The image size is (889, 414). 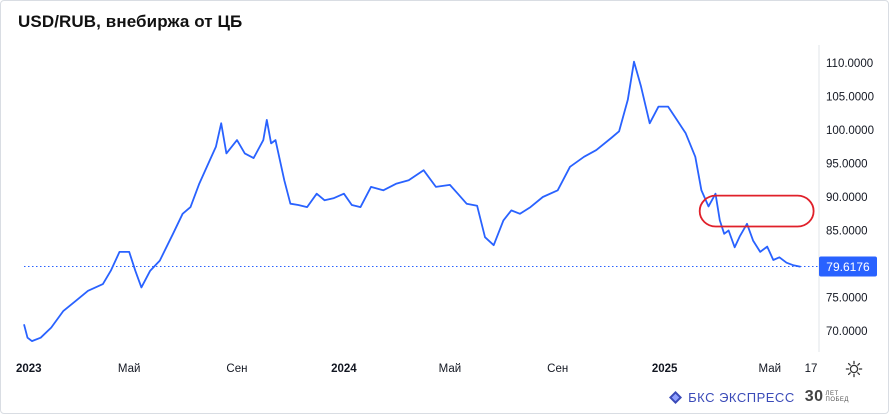 What do you see at coordinates (741, 397) in the screenshot?
I see `brand-name: БКС ЭКСПРЕСС` at bounding box center [741, 397].